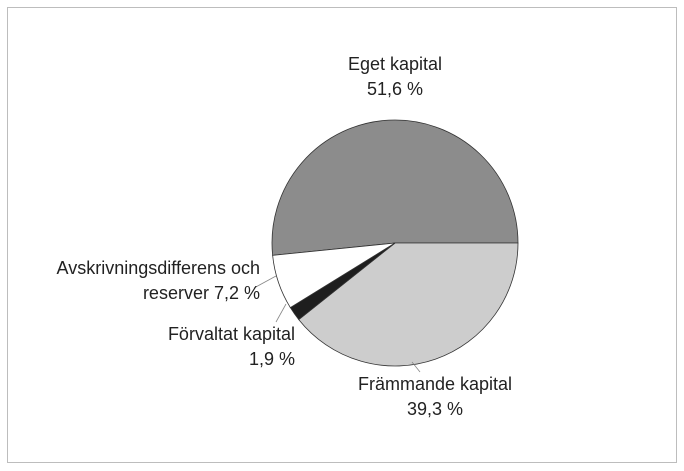 Image resolution: width=684 pixels, height=471 pixels. I want to click on category-label: Främmande kapital, so click(435, 384).